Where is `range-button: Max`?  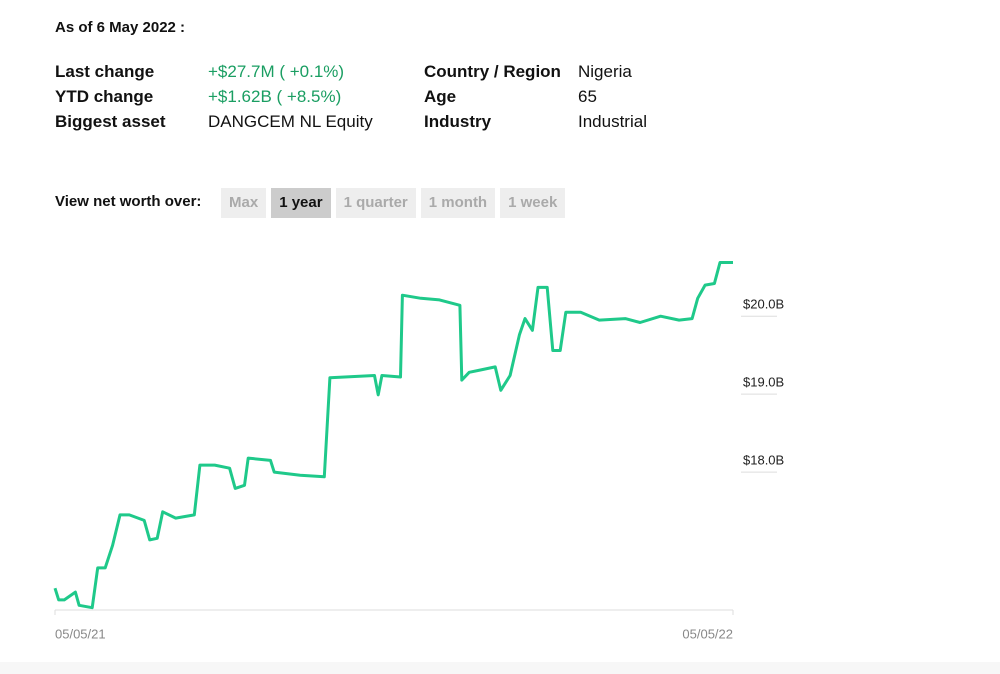 range-button: Max is located at coordinates (244, 203).